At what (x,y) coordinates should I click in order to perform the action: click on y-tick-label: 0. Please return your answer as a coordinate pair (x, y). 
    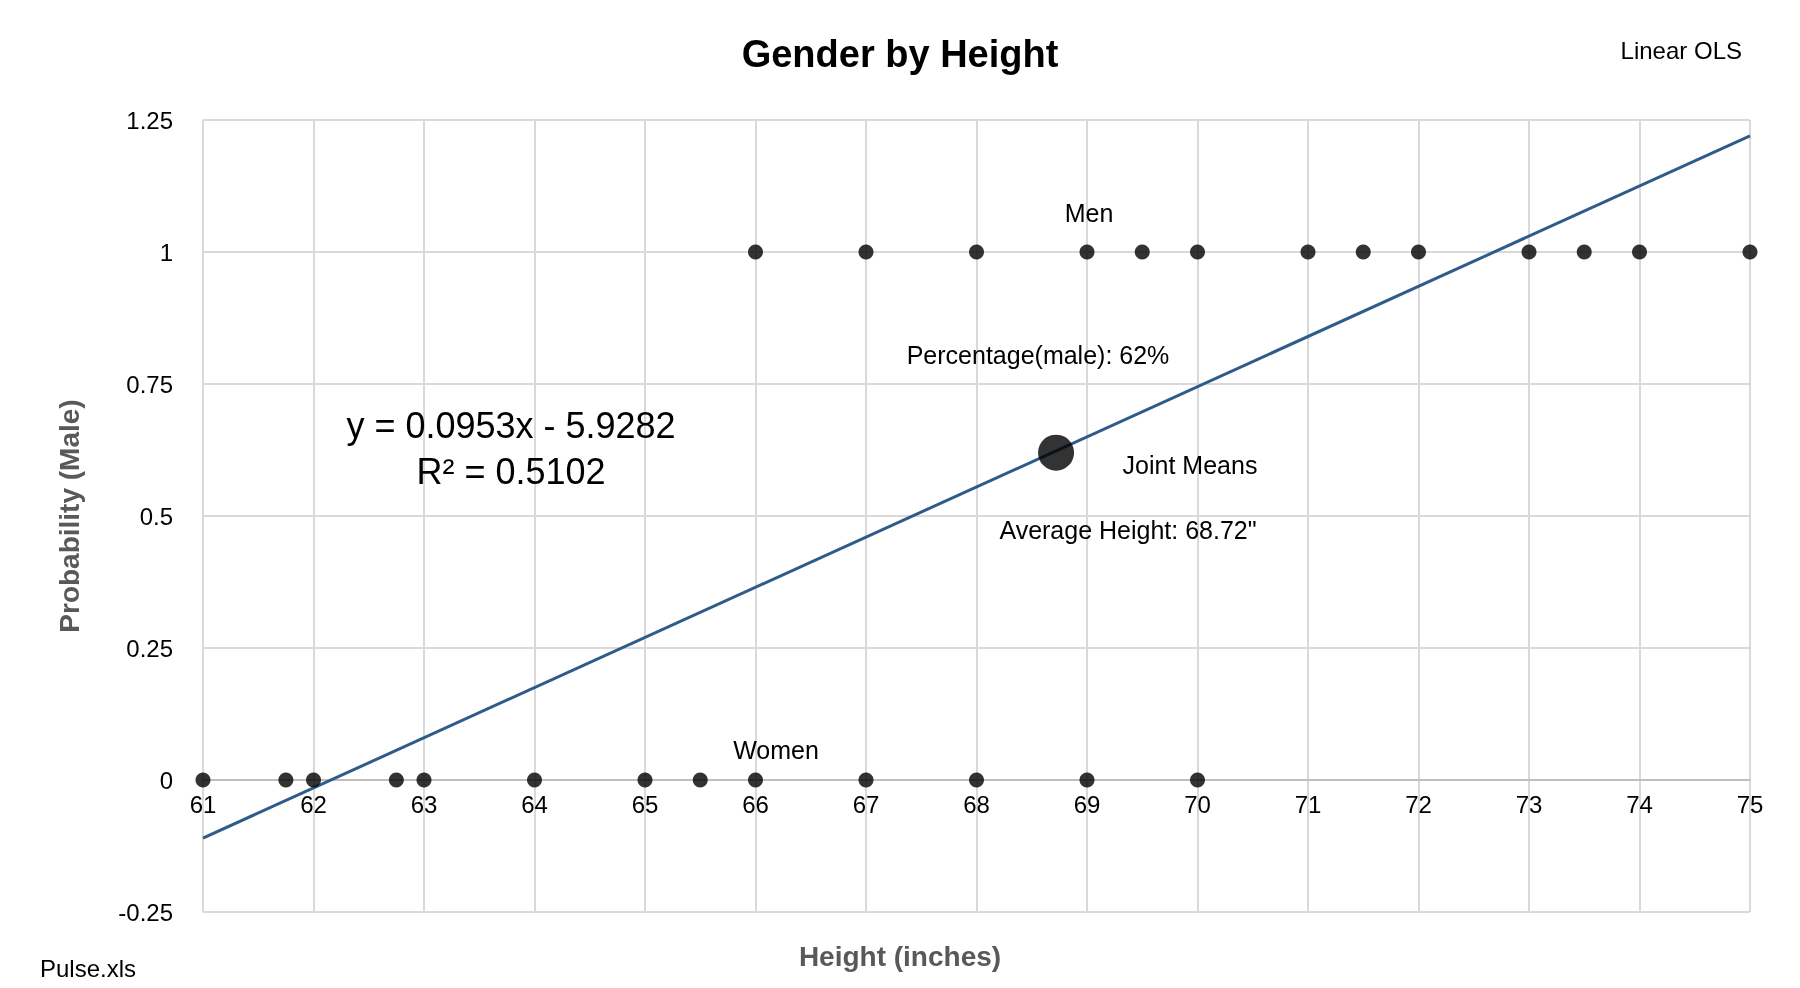
    Looking at the image, I should click on (166, 780).